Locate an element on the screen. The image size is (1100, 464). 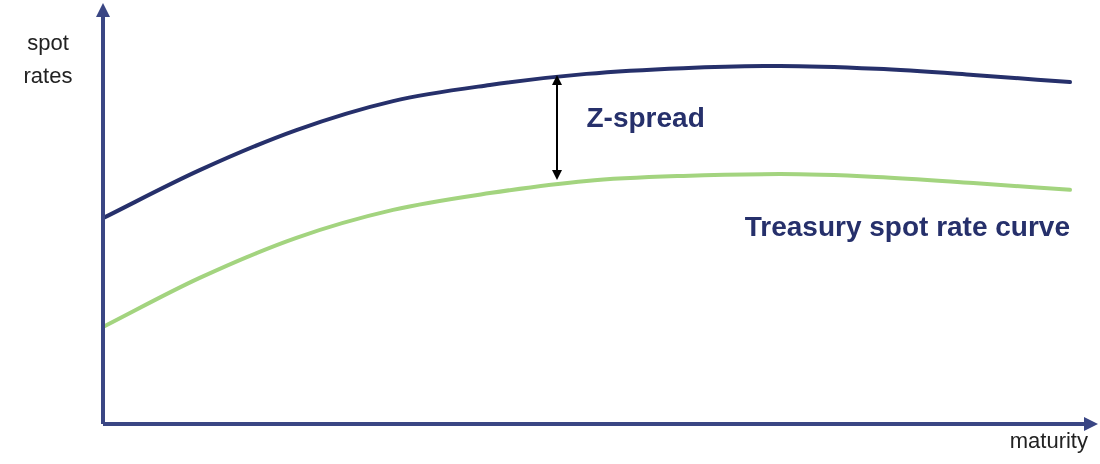
x-axis-title: maturity is located at coordinates (1048, 441).